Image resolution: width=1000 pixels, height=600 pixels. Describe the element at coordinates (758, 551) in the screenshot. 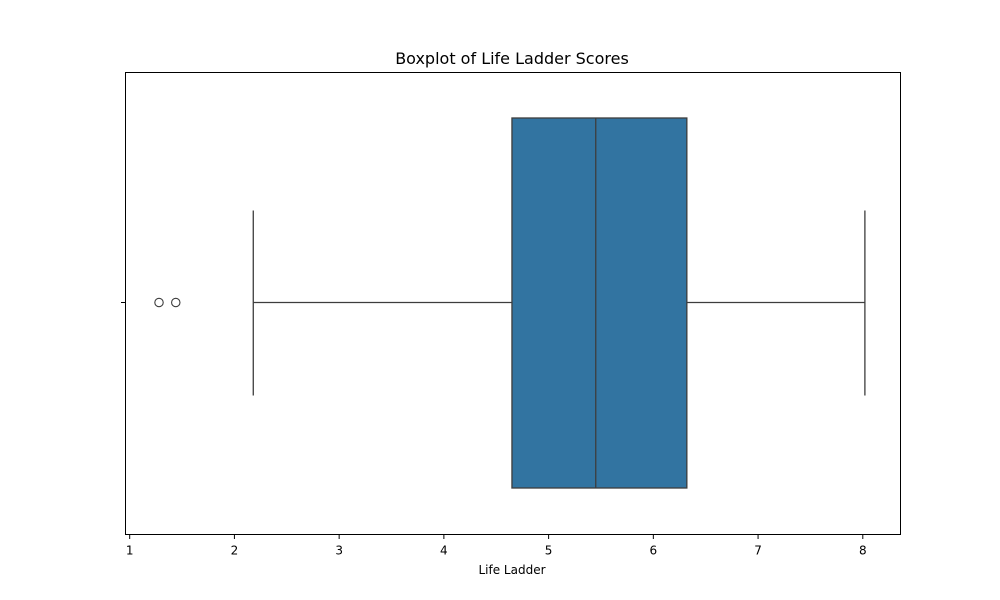

I see `x-tick-label: 7` at that location.